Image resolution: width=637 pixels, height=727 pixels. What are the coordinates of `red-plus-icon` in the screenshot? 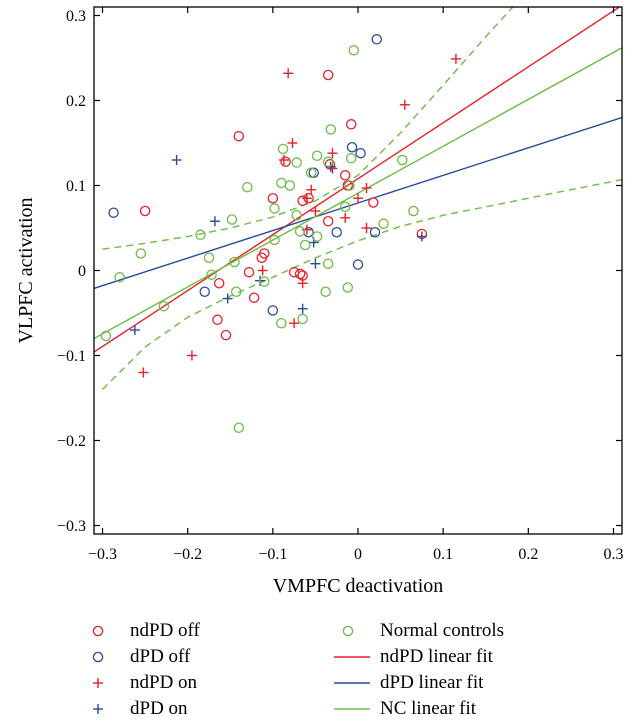 It's located at (98, 683).